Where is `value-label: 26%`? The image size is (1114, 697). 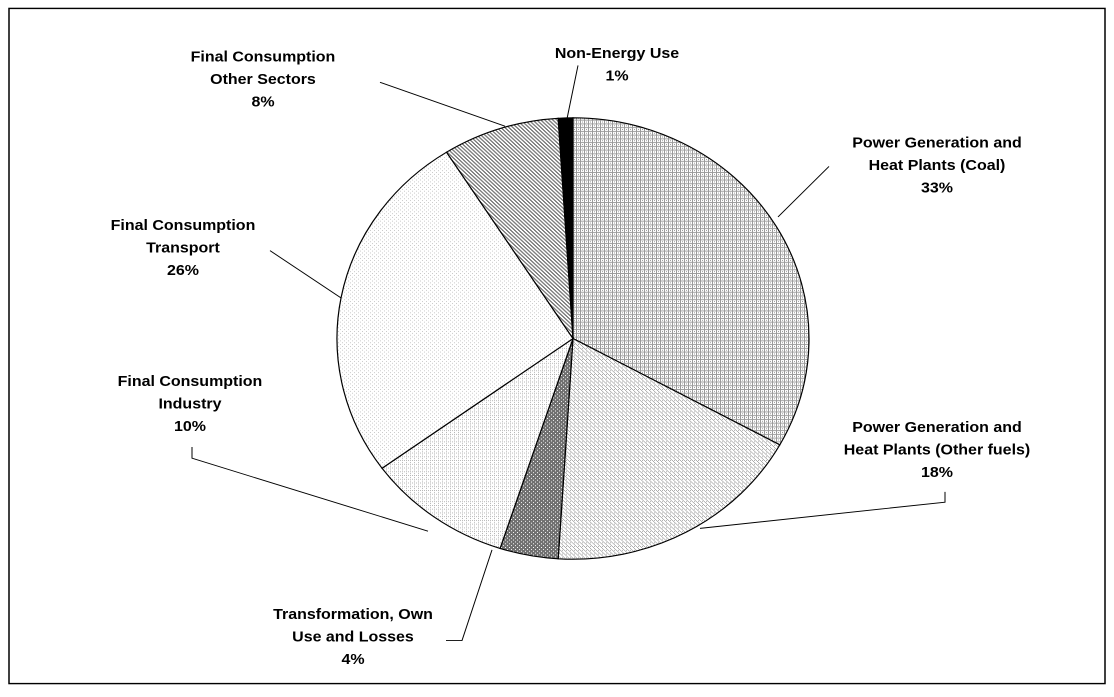
value-label: 26% is located at coordinates (183, 270).